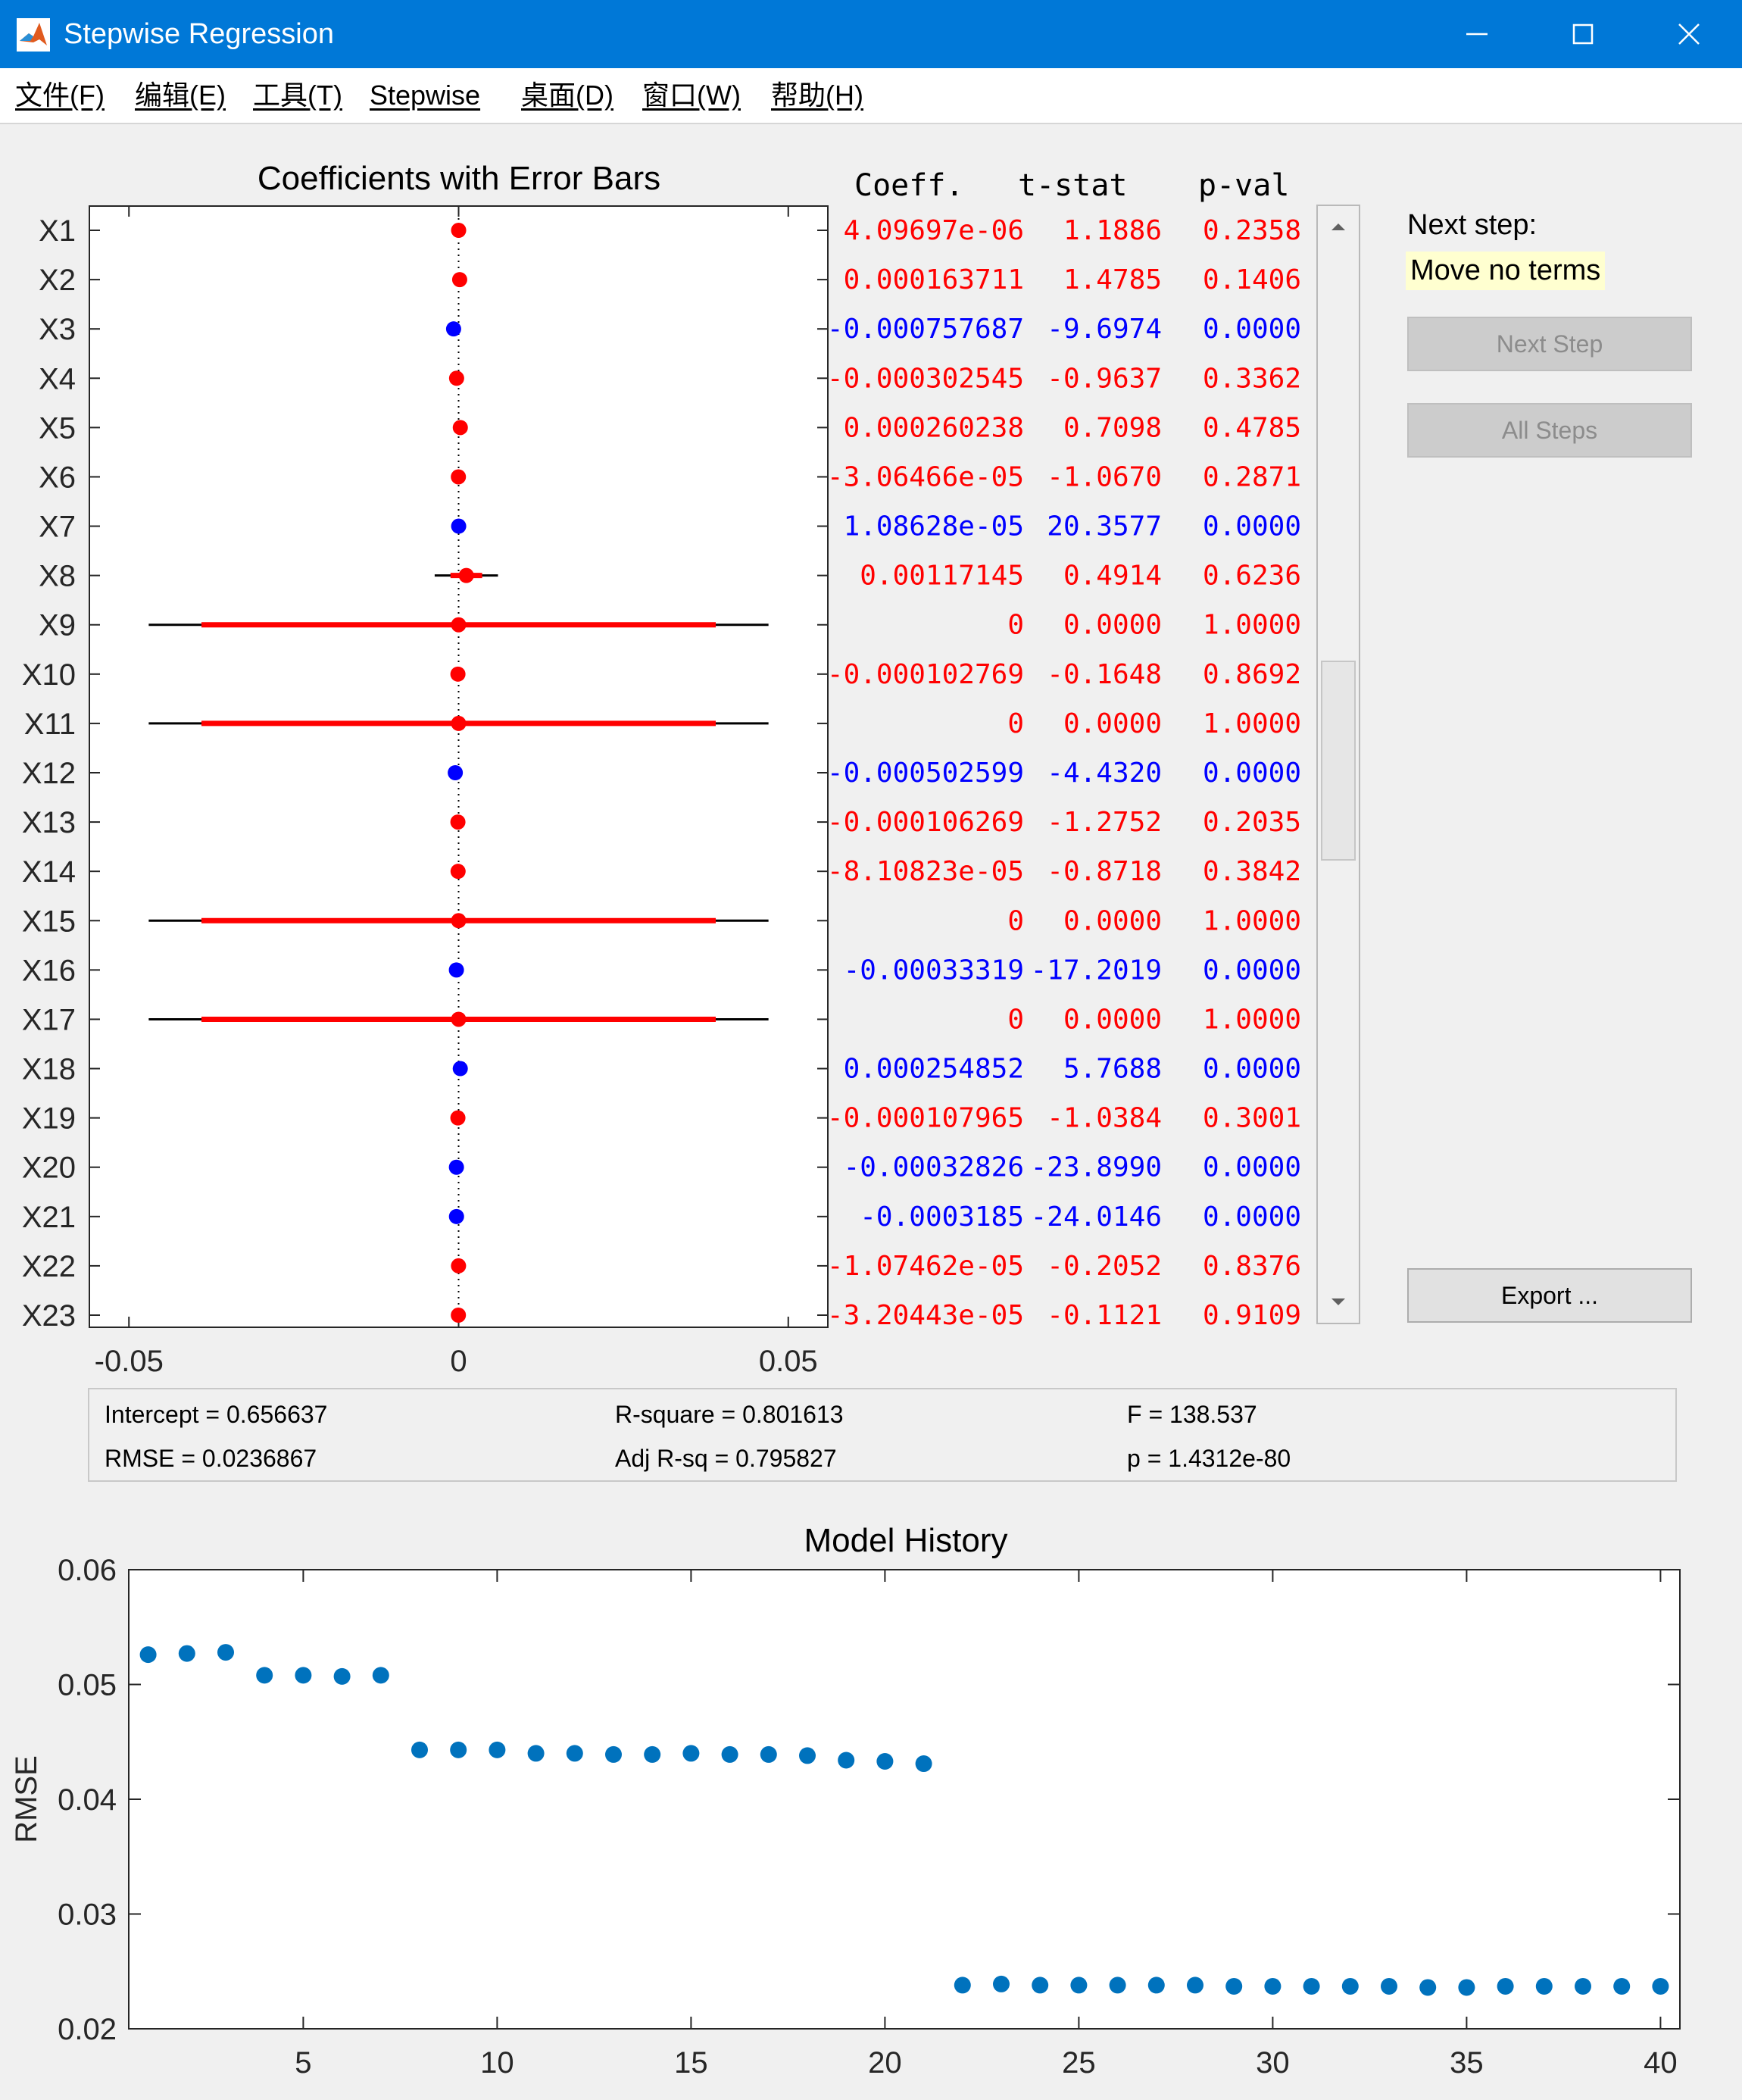 Image resolution: width=1742 pixels, height=2100 pixels. What do you see at coordinates (925, 378) in the screenshot?
I see `coeff-value: -0.000302545` at bounding box center [925, 378].